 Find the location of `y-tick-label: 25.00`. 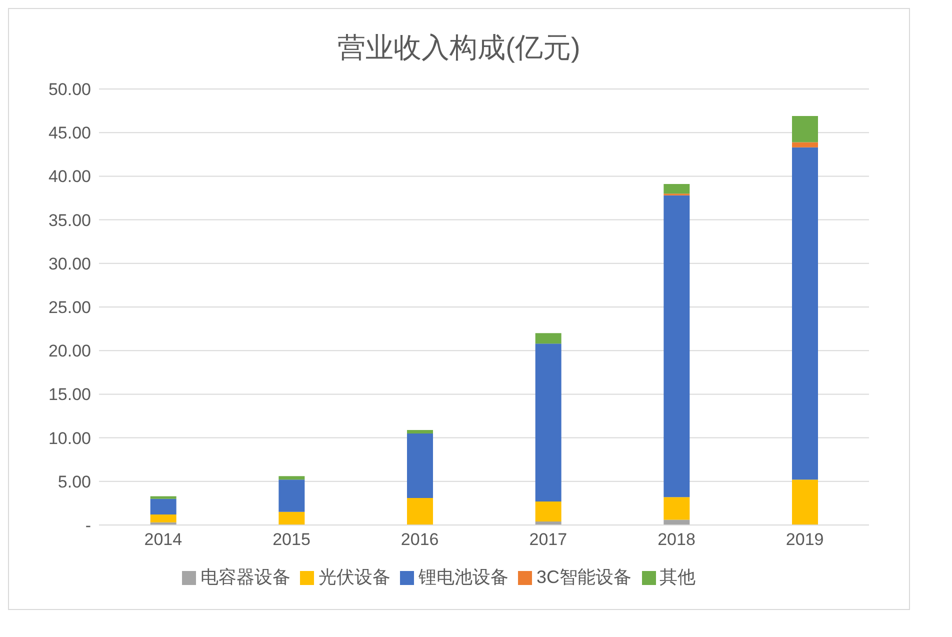

y-tick-label: 25.00 is located at coordinates (69, 308).